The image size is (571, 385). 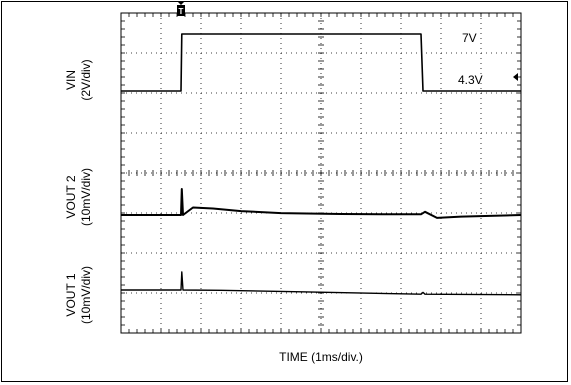 I want to click on vin-name: VIN, so click(x=71, y=80).